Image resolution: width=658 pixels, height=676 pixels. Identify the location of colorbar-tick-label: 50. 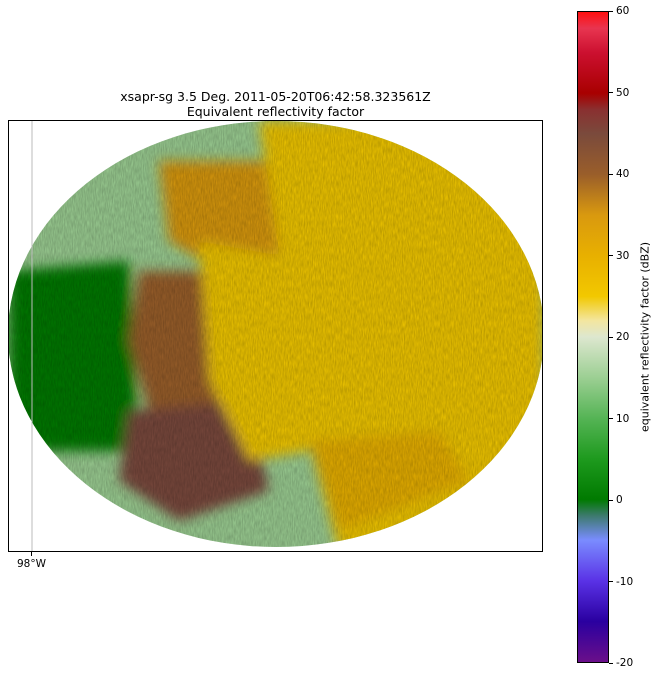
(623, 92).